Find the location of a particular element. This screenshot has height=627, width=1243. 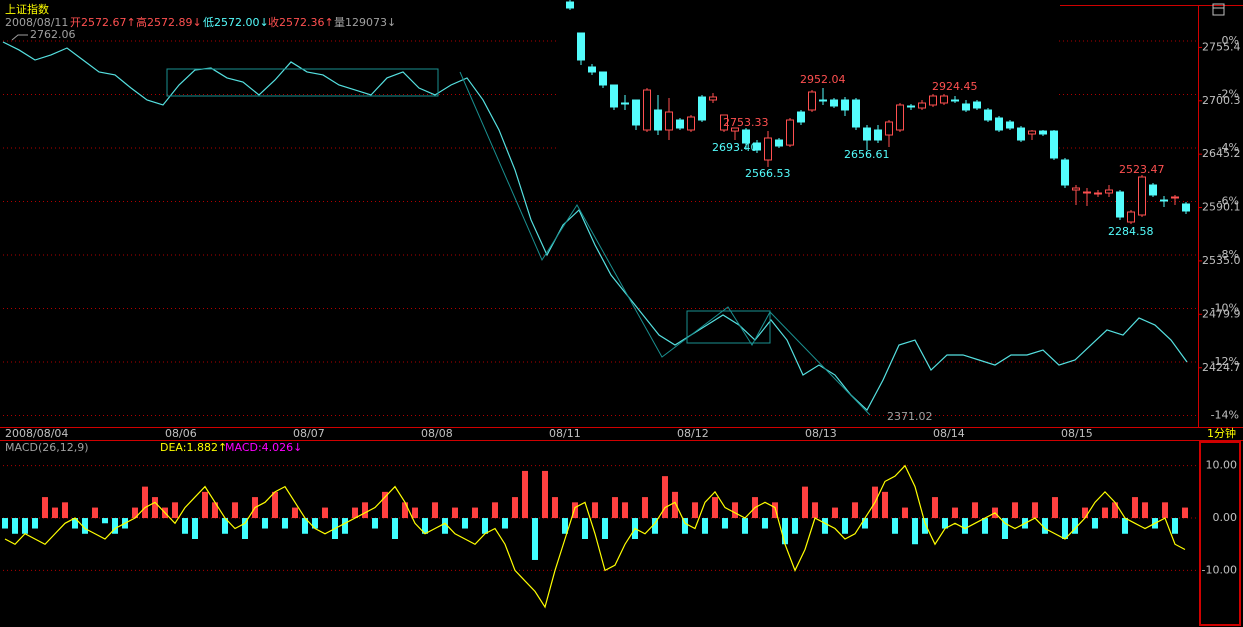

x-tick-label: 08/08 is located at coordinates (437, 433).